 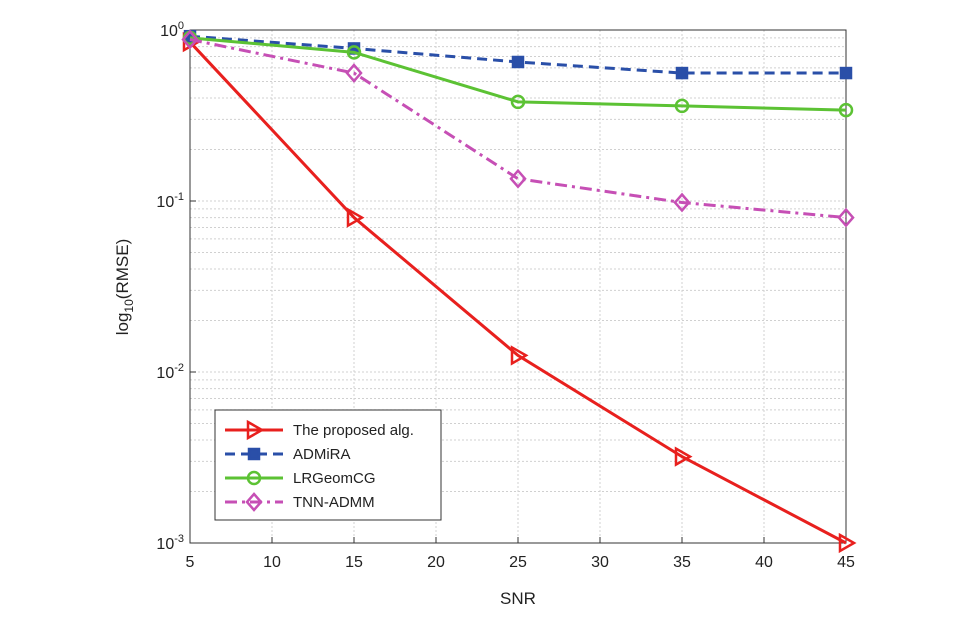 What do you see at coordinates (179, 197) in the screenshot?
I see `y-tick-exp: -1` at bounding box center [179, 197].